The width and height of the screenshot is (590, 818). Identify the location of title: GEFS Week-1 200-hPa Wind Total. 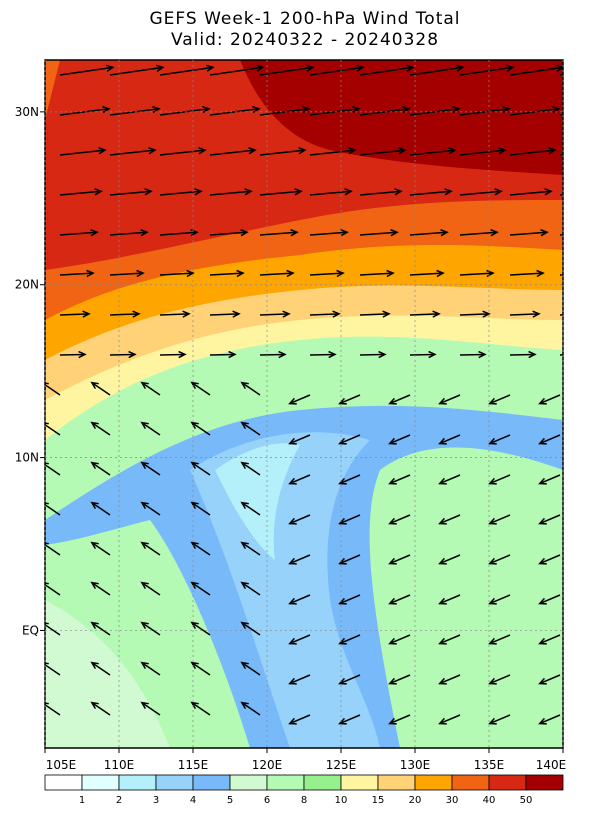
(304, 19).